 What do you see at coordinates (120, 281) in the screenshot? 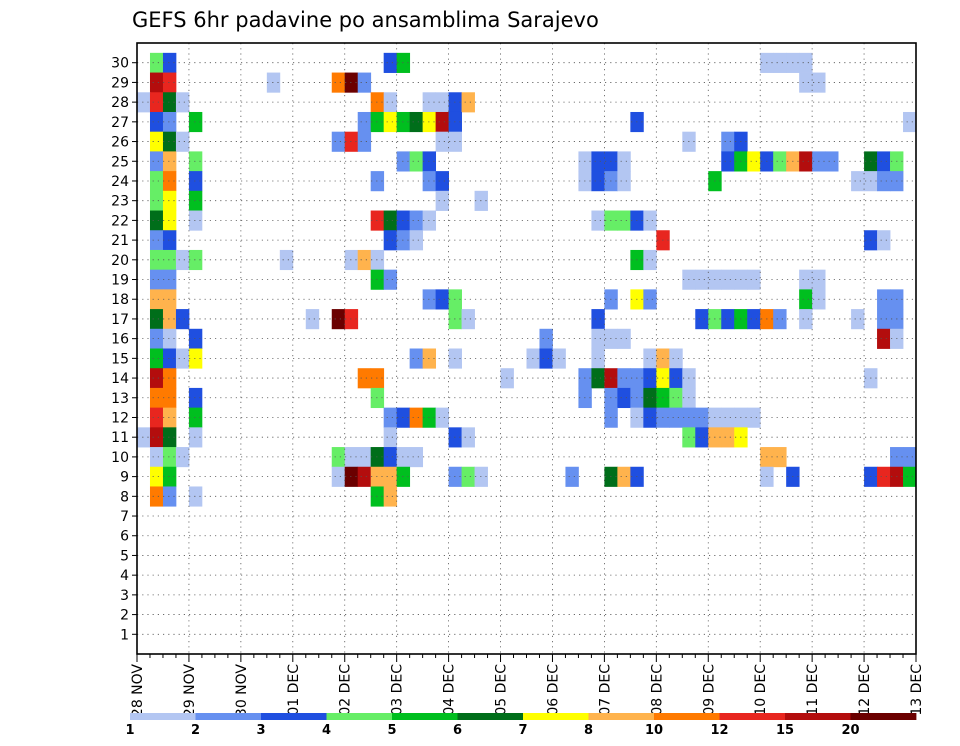
I see `y-tick-label: 19` at bounding box center [120, 281].